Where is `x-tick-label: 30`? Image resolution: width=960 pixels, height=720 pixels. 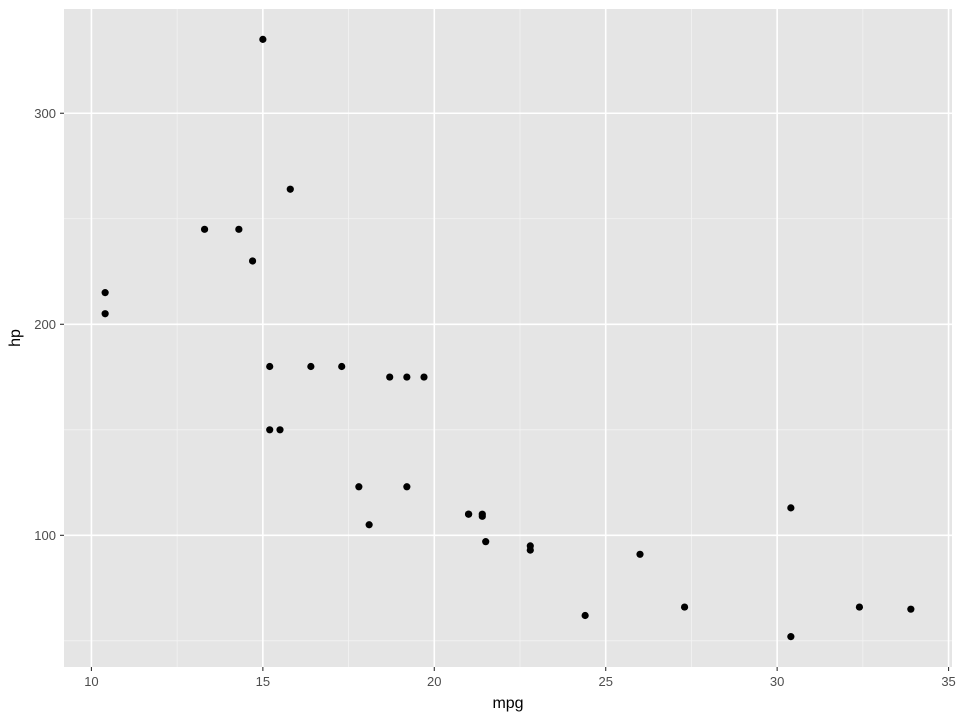 x-tick-label: 30 is located at coordinates (777, 681).